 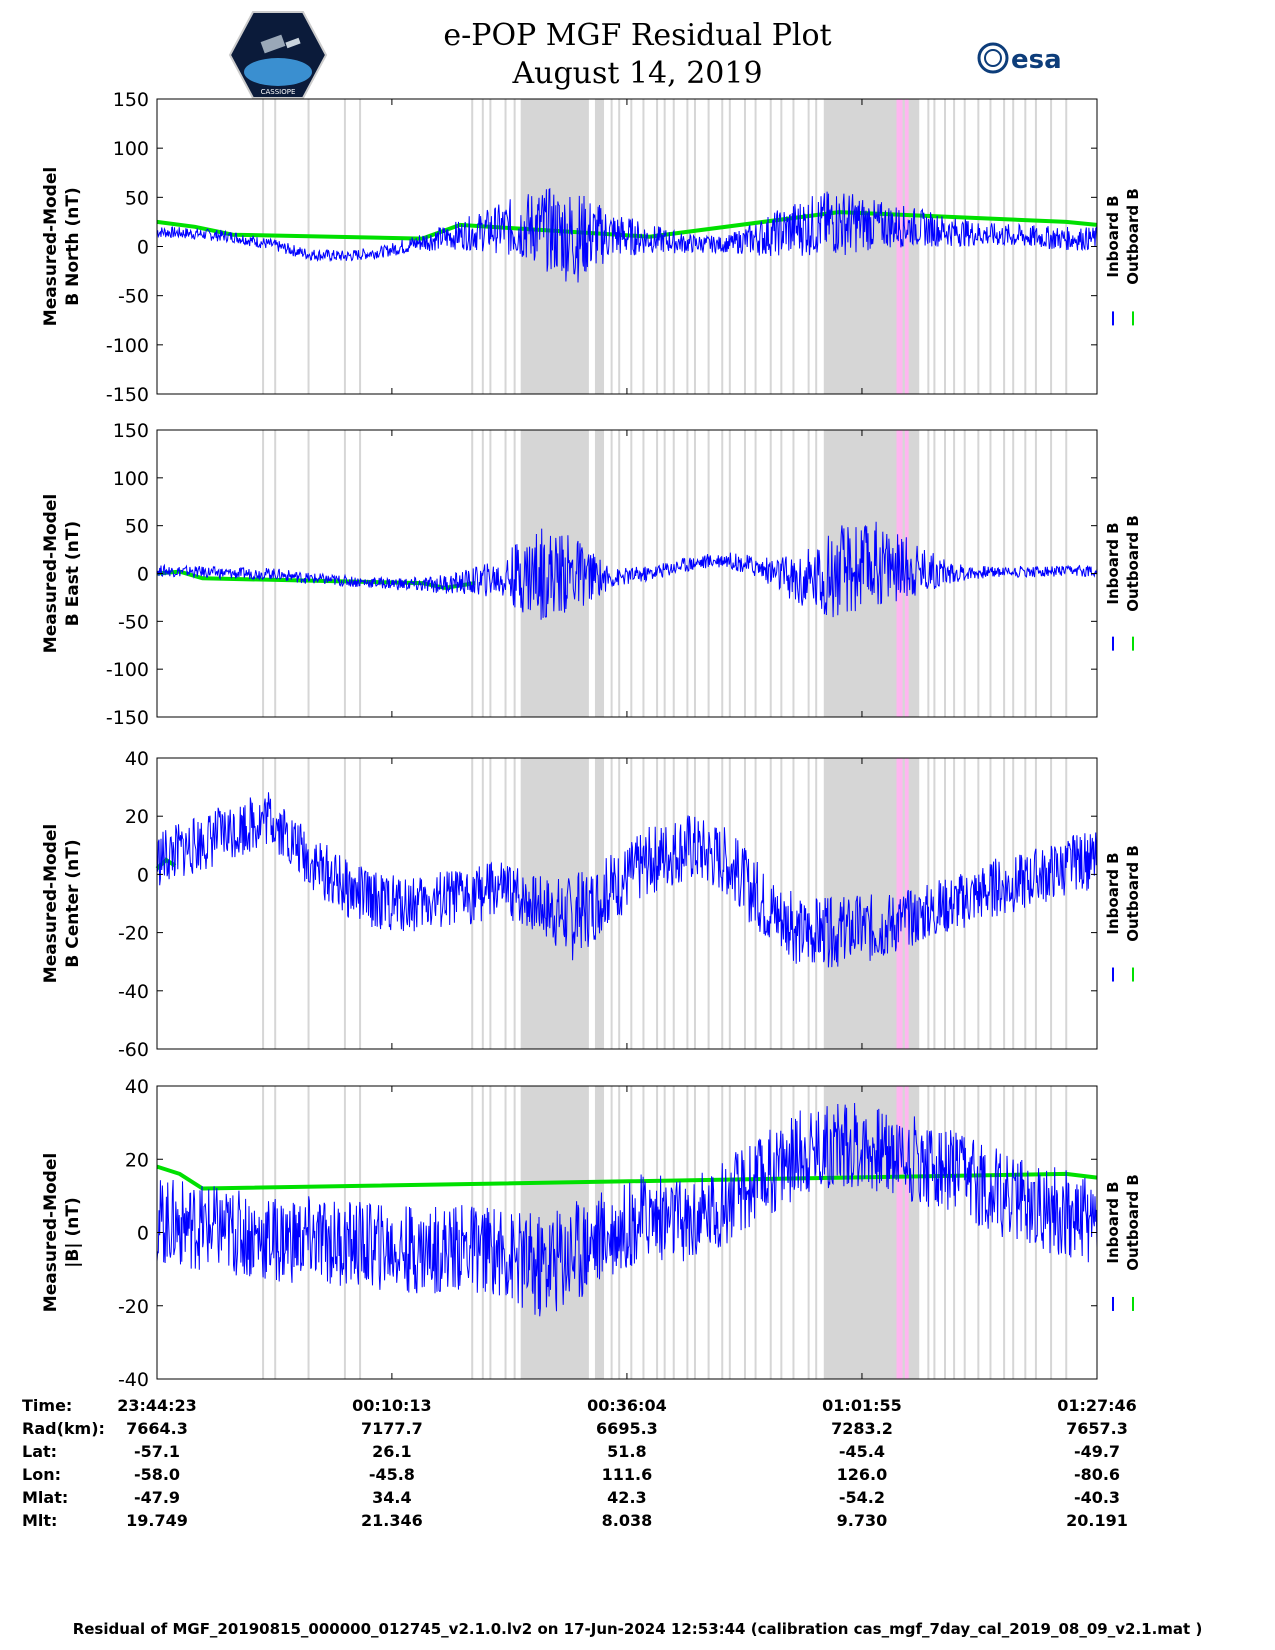 I want to click on table-cell: -54.2, so click(x=862, y=1497).